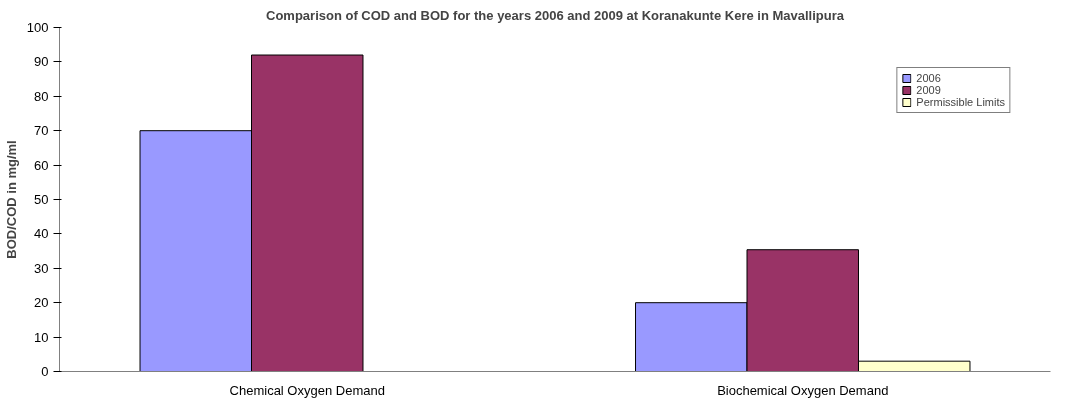 The image size is (1066, 407). What do you see at coordinates (41, 303) in the screenshot?
I see `y-tick-label: 20` at bounding box center [41, 303].